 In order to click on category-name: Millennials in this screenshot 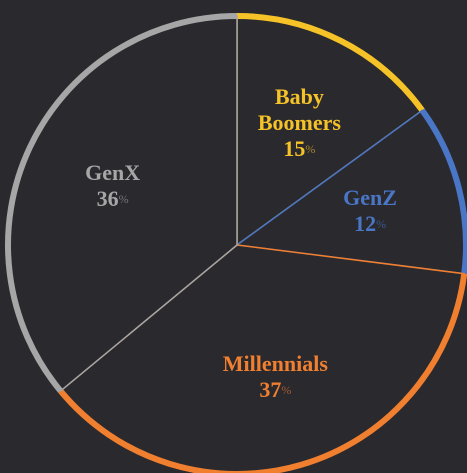, I will do `click(275, 363)`.